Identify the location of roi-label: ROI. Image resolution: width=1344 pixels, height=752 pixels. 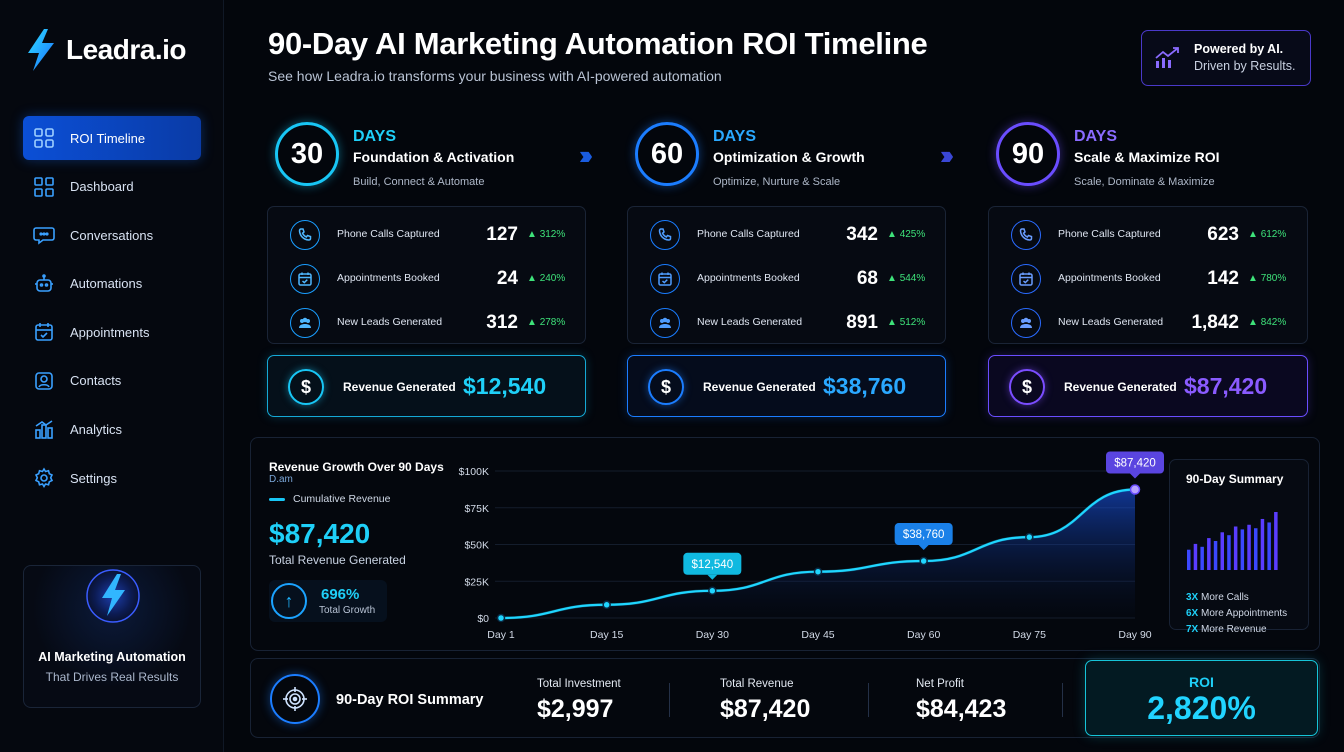
(1201, 682).